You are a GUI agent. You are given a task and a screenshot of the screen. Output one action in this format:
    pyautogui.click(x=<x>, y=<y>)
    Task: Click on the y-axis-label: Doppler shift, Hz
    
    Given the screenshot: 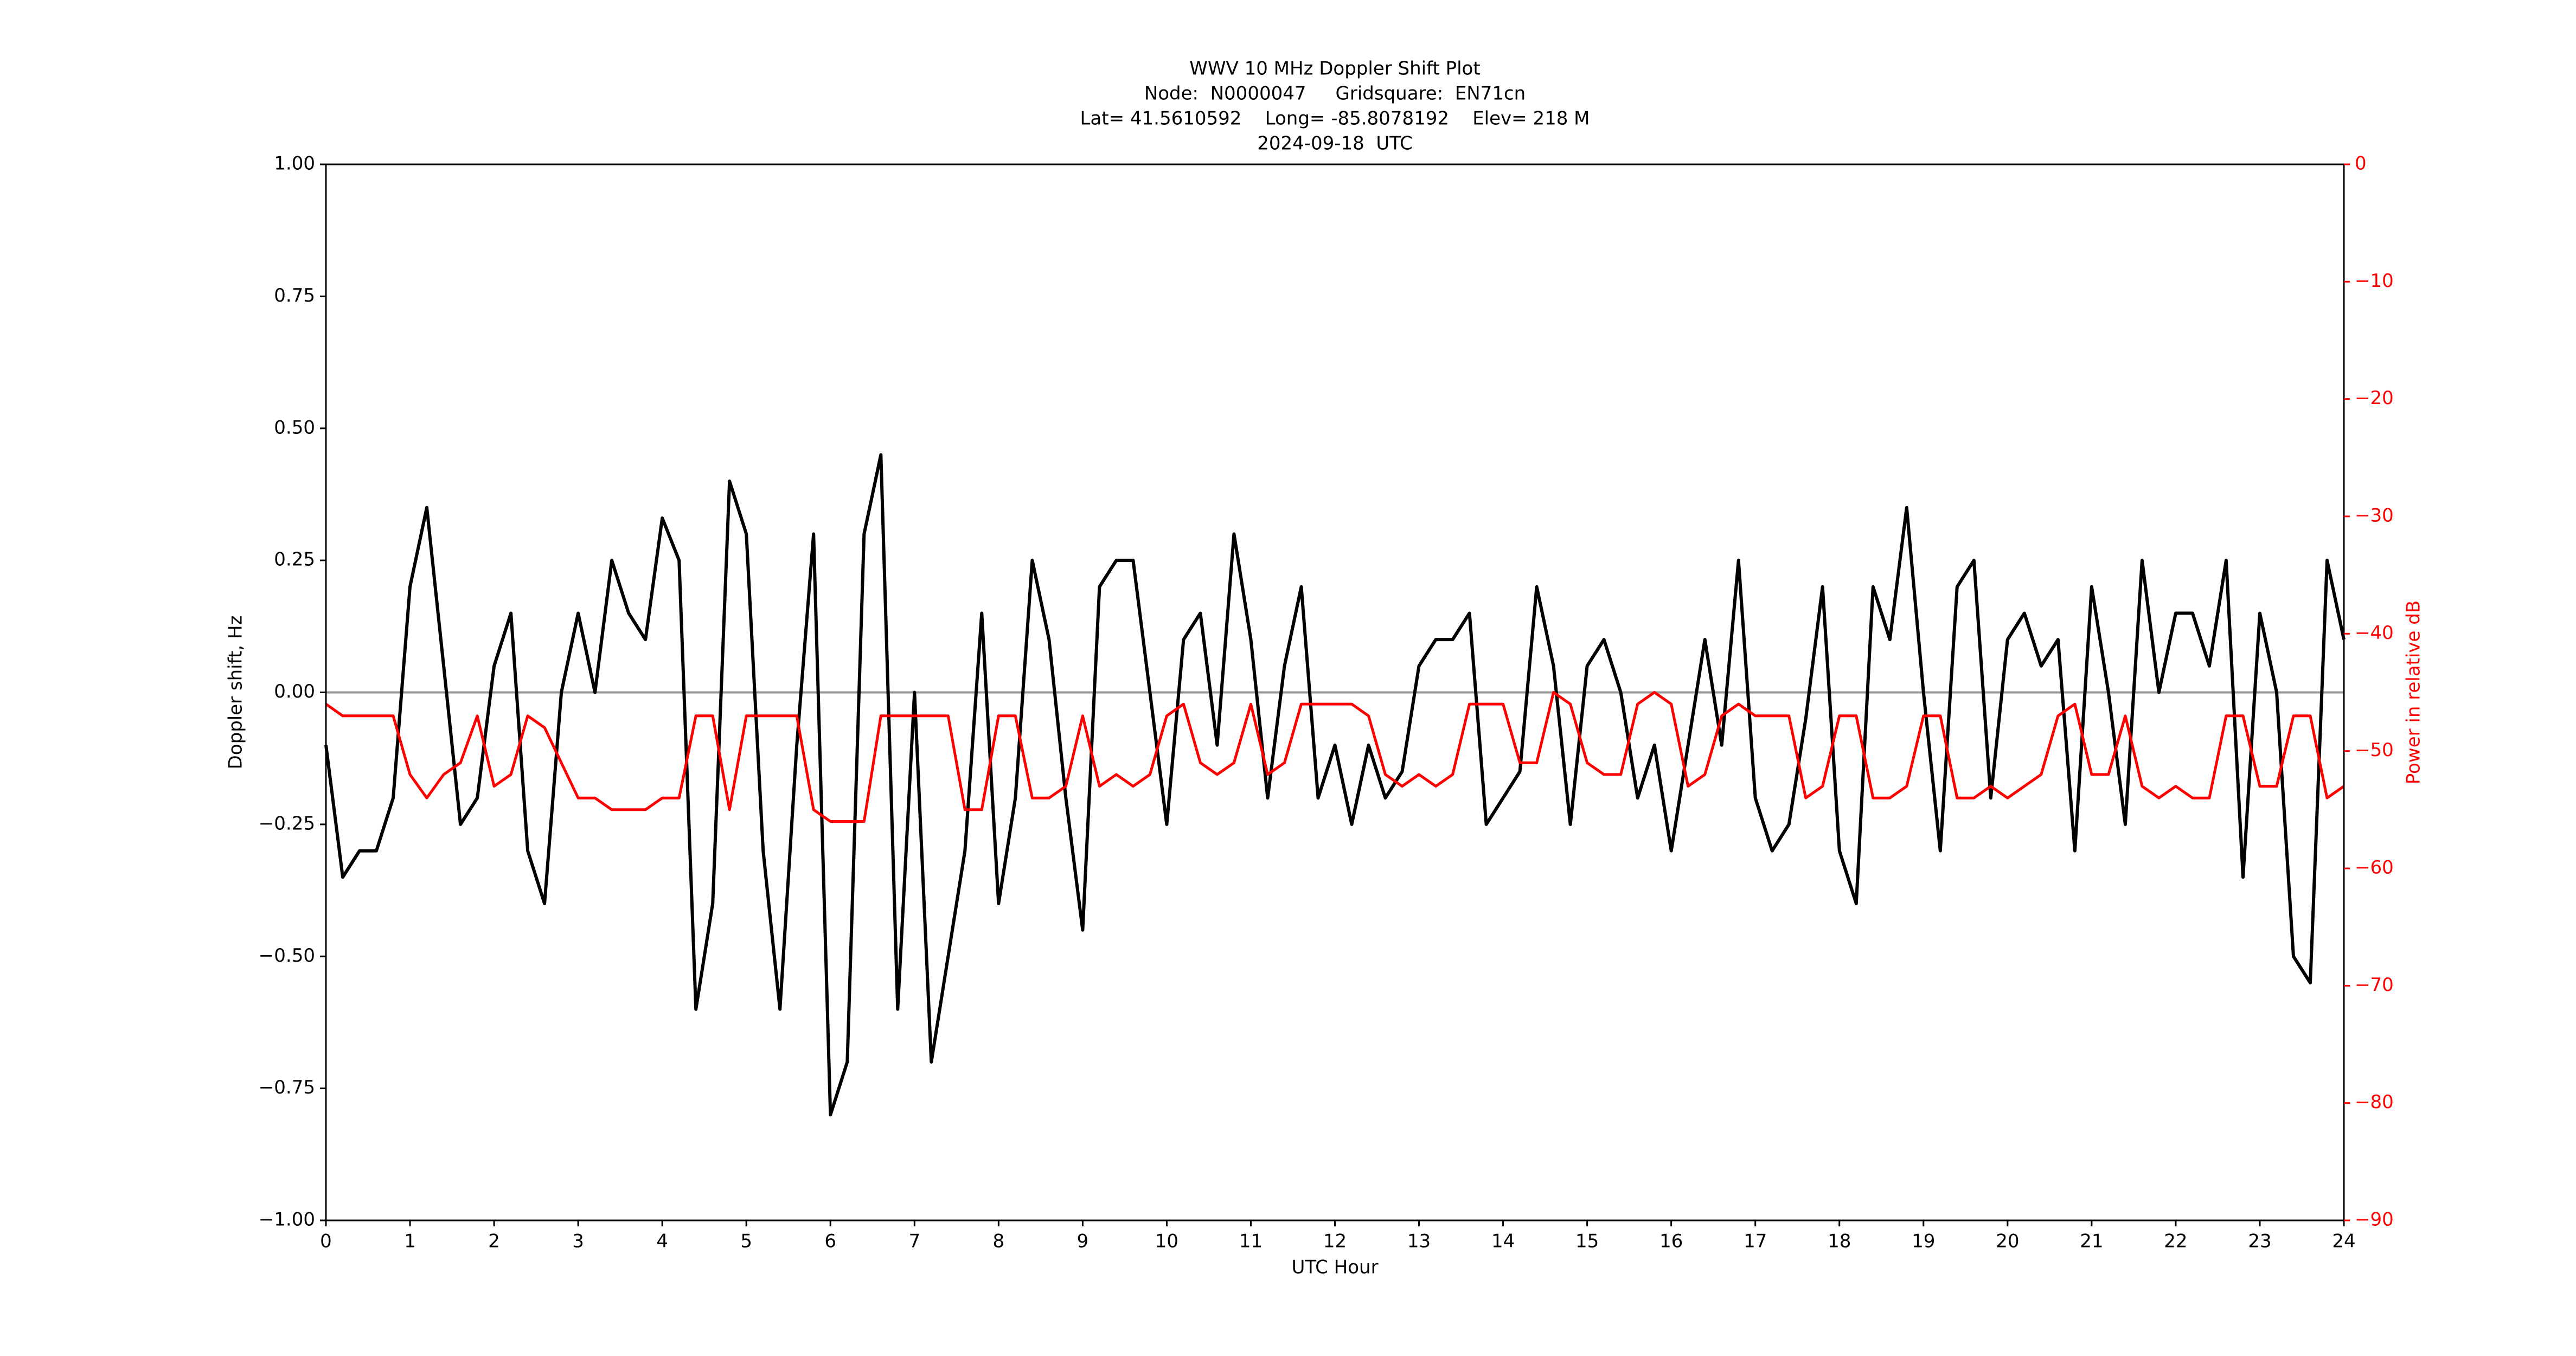 What is the action you would take?
    pyautogui.click(x=236, y=693)
    